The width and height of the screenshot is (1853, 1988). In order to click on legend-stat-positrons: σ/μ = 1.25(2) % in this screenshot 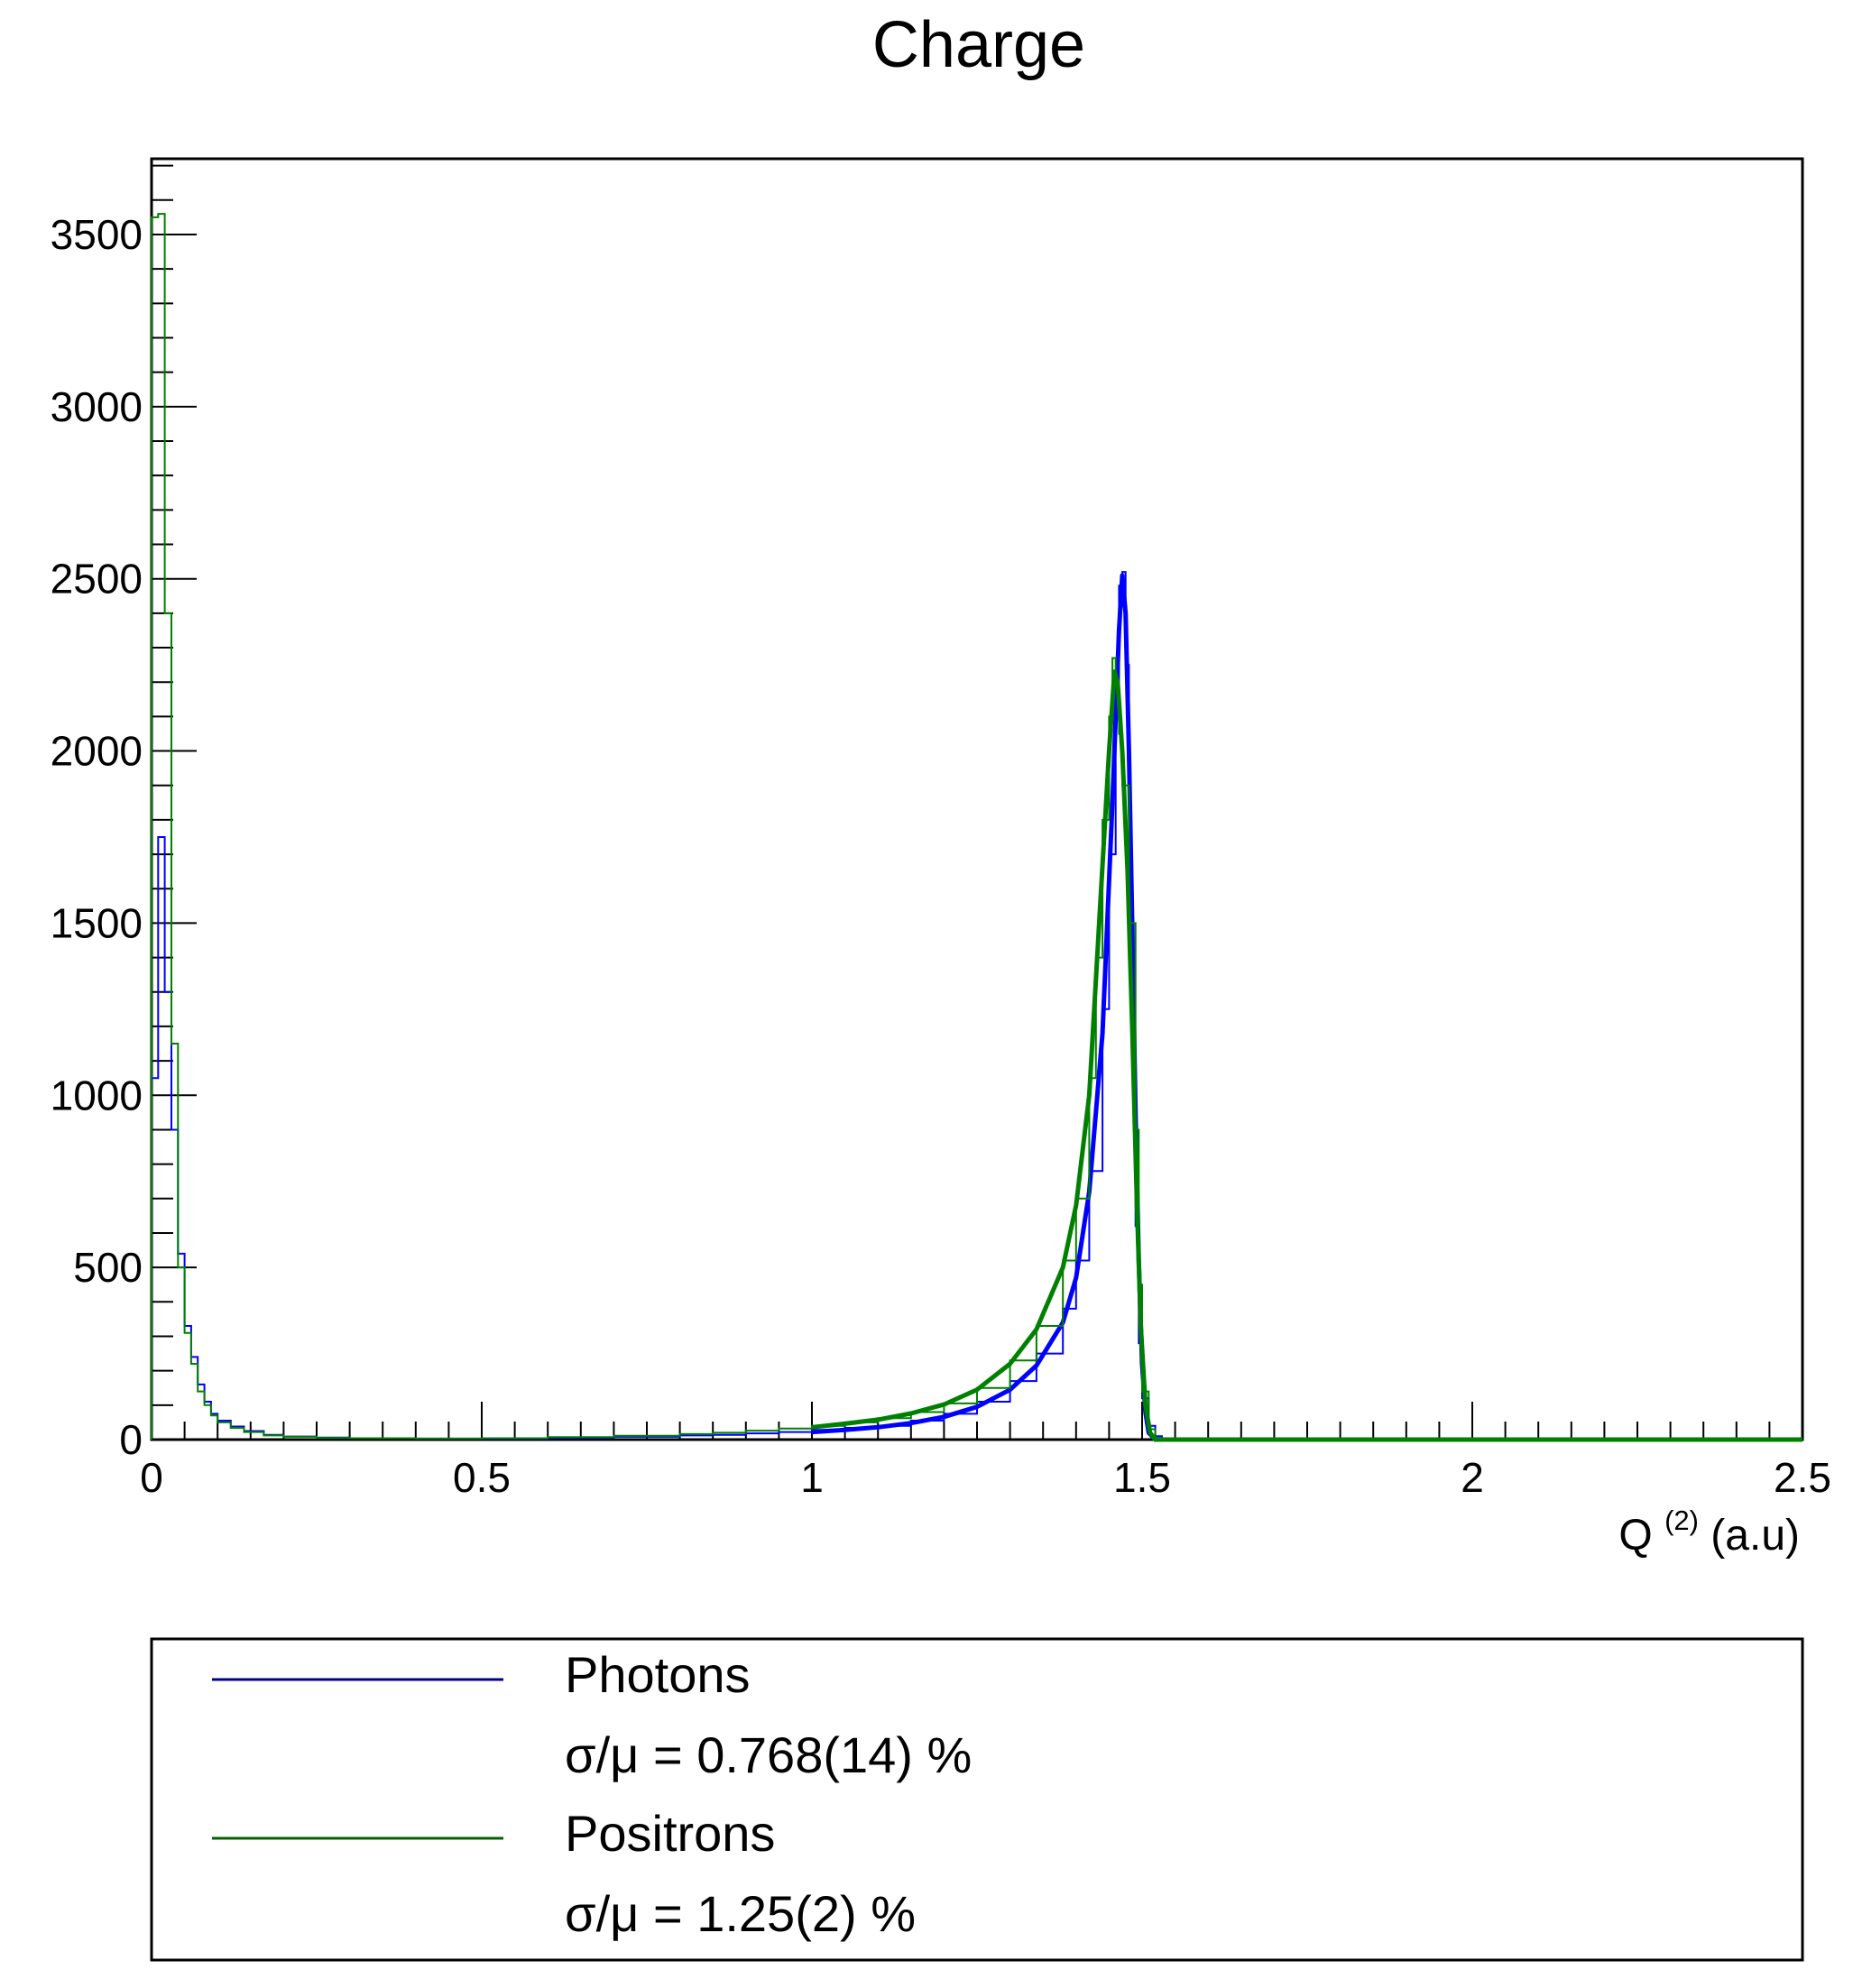, I will do `click(740, 1914)`.